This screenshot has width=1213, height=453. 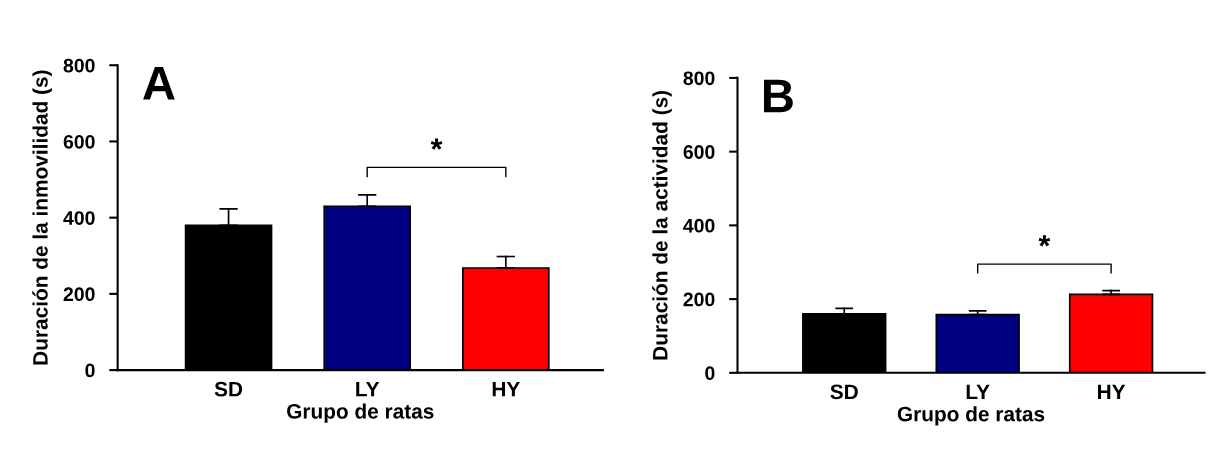 I want to click on y-axis-title: Duración de la actividad (s), so click(x=662, y=225).